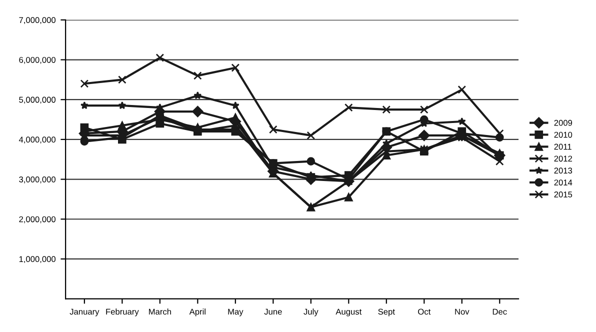 This screenshot has height=332, width=596. Describe the element at coordinates (37, 180) in the screenshot. I see `y-tick-label: 3,000,000` at that location.